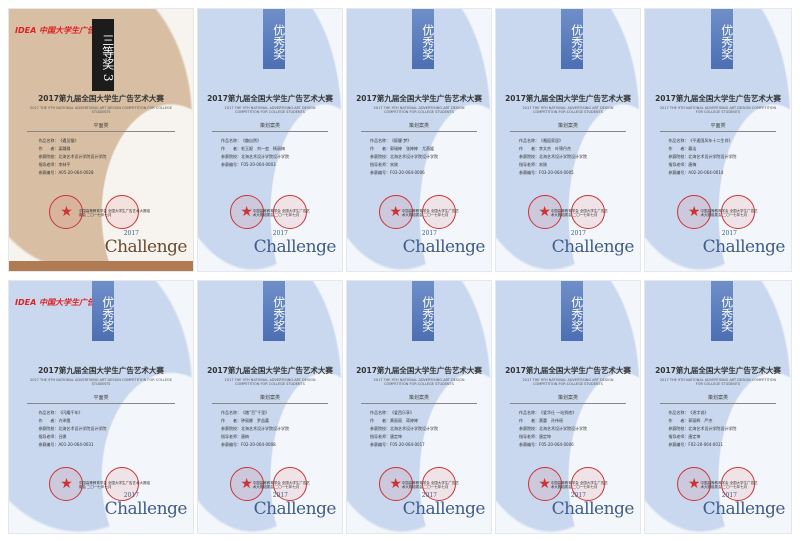 The height and width of the screenshot is (540, 800). What do you see at coordinates (102, 55) in the screenshot?
I see `award-badge: 三等奖 3` at bounding box center [102, 55].